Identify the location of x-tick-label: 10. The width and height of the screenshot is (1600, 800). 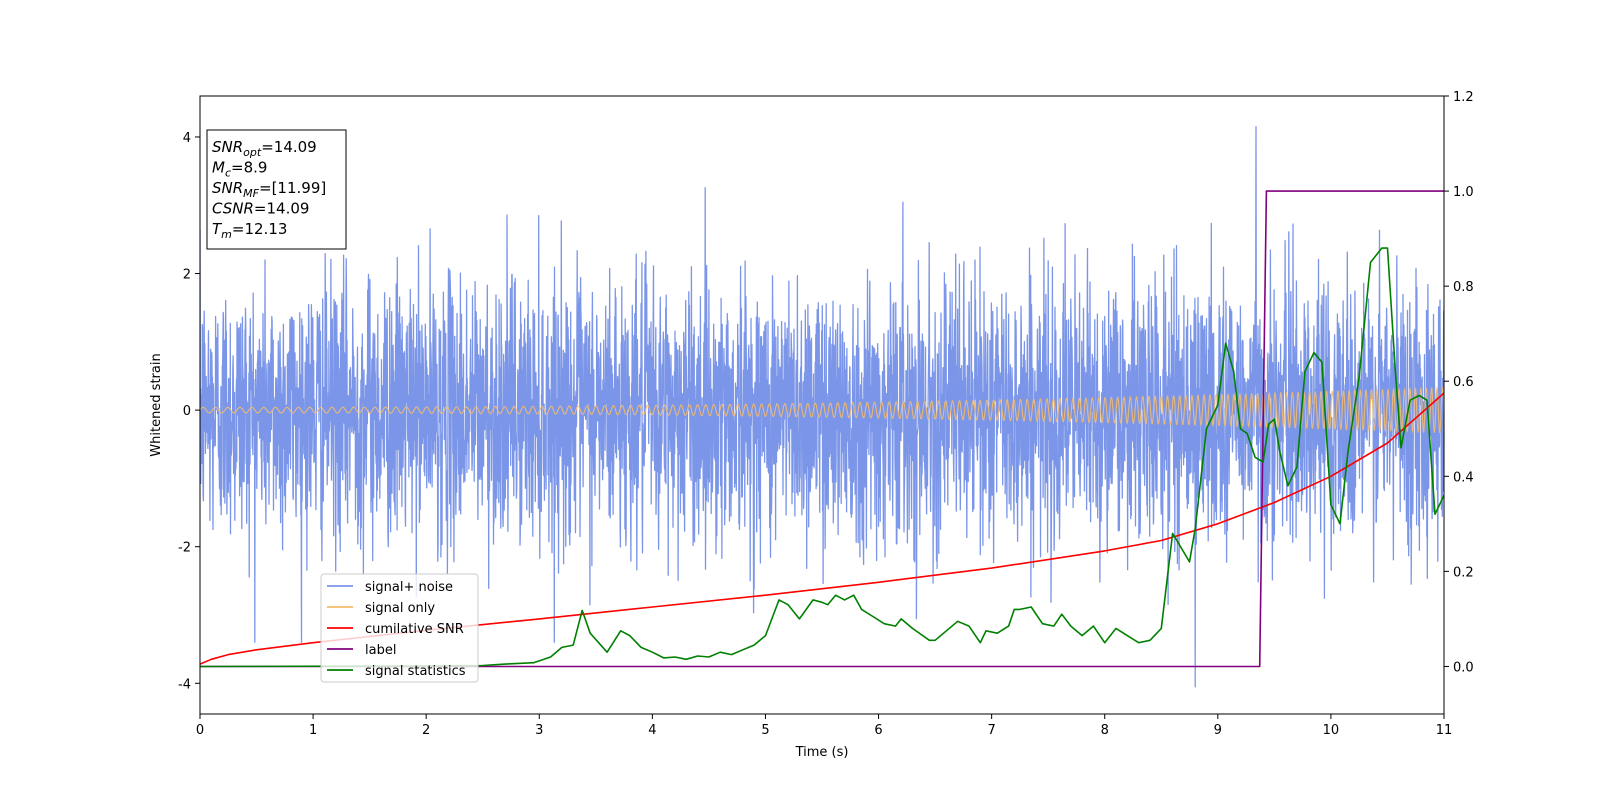
(1331, 730).